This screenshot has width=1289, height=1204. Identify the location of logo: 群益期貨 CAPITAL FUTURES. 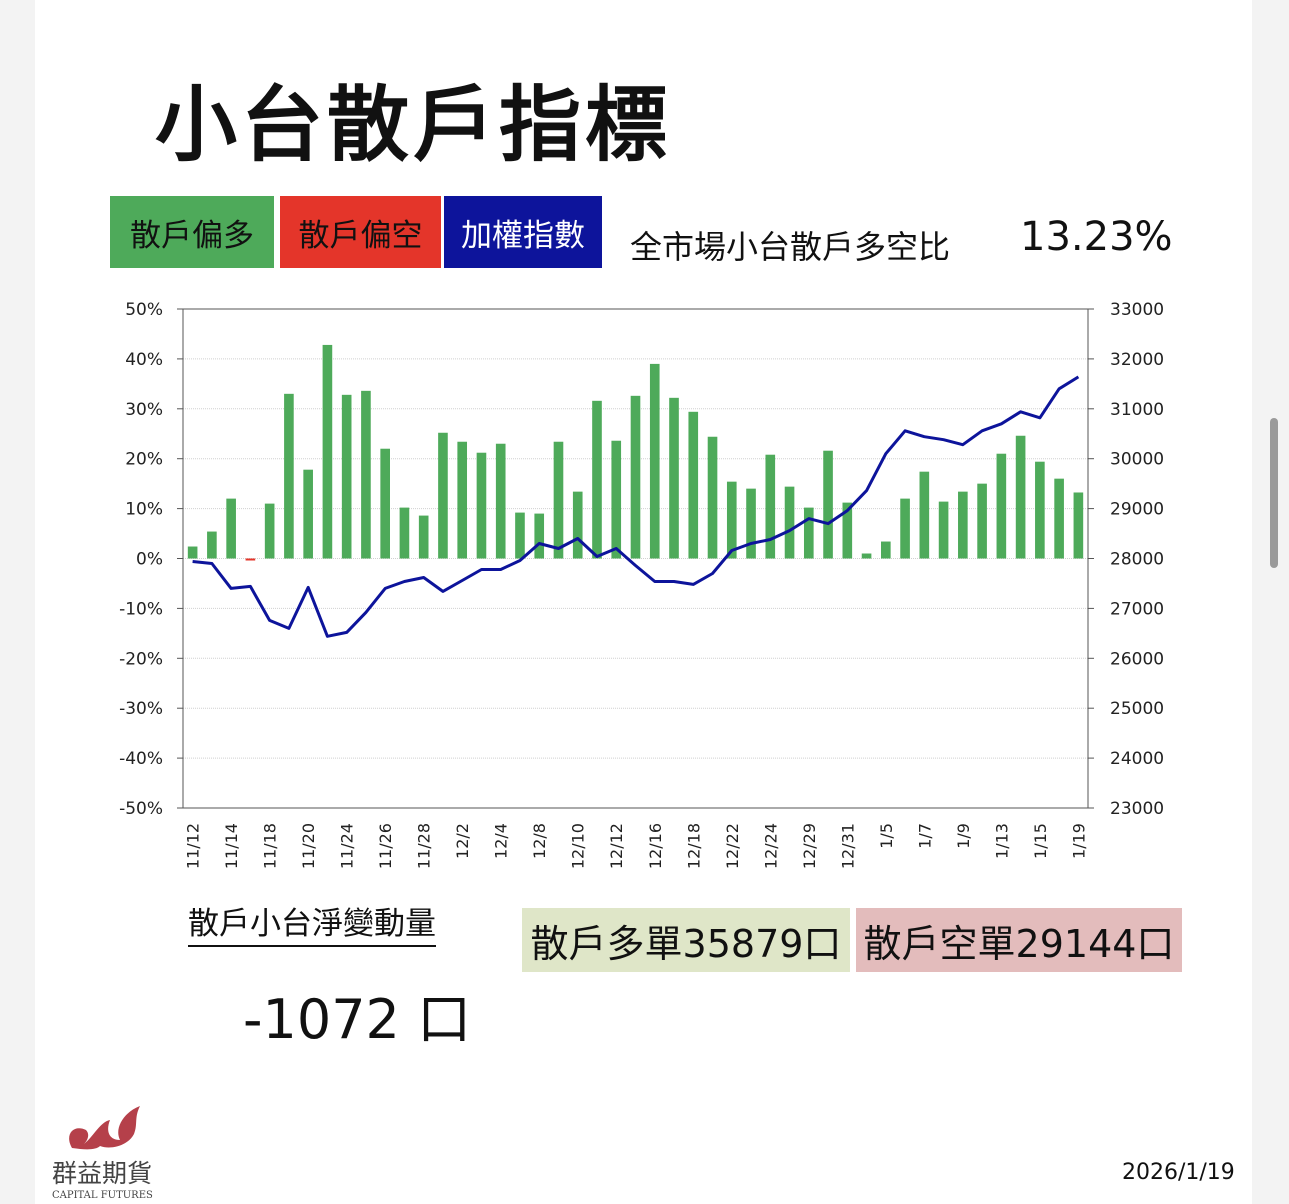
(107, 1150).